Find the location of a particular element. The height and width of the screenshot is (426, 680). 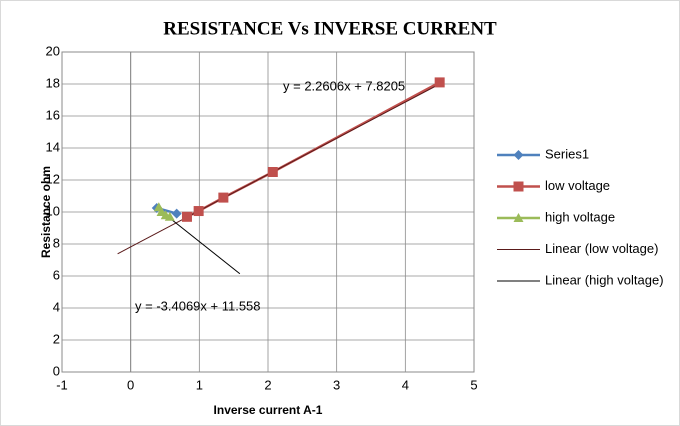

legend-item: low voltage is located at coordinates (553, 185).